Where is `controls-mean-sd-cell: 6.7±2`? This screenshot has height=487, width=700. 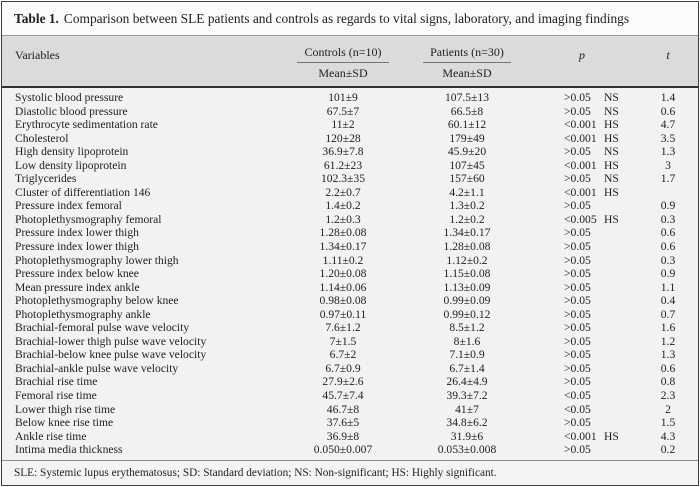
controls-mean-sd-cell: 6.7±2 is located at coordinates (343, 355).